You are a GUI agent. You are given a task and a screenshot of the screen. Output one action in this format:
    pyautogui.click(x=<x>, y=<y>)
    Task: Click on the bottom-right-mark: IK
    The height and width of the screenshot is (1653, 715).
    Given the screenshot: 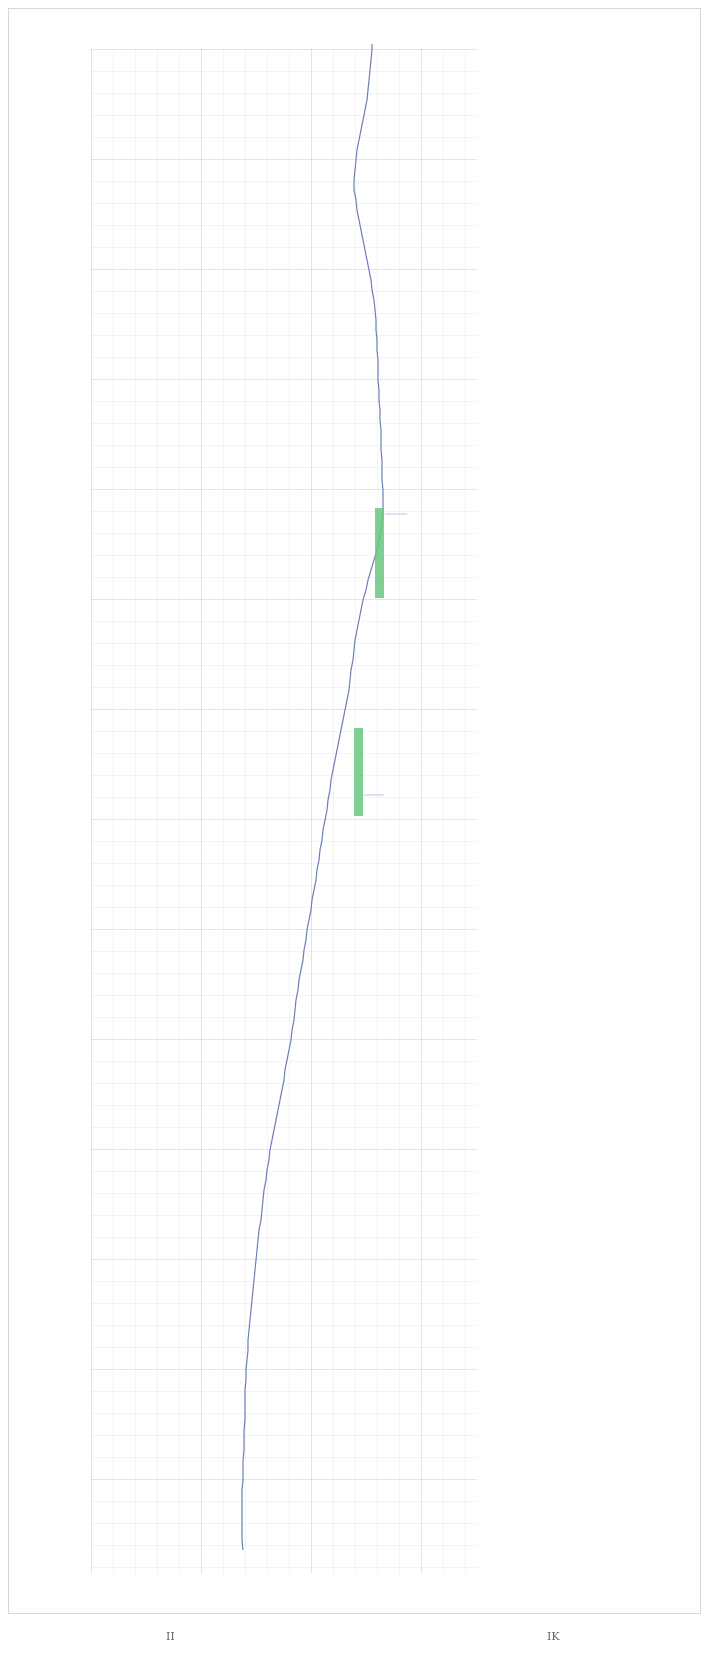 What is the action you would take?
    pyautogui.click(x=553, y=1636)
    